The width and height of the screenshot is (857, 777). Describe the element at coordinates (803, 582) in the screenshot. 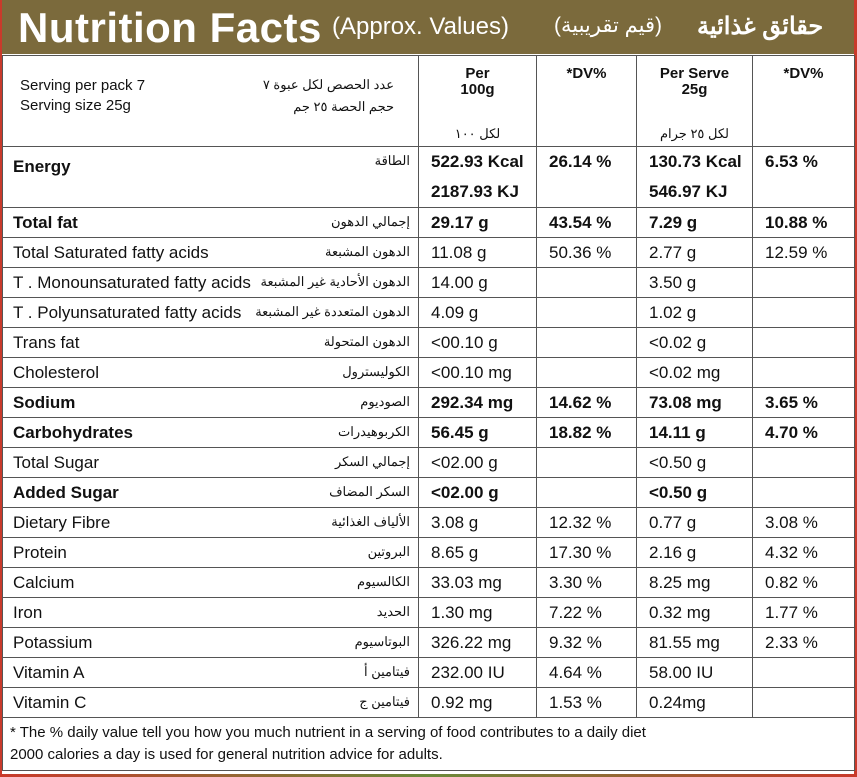

I see `dv-serve-value: 0.82 %` at that location.